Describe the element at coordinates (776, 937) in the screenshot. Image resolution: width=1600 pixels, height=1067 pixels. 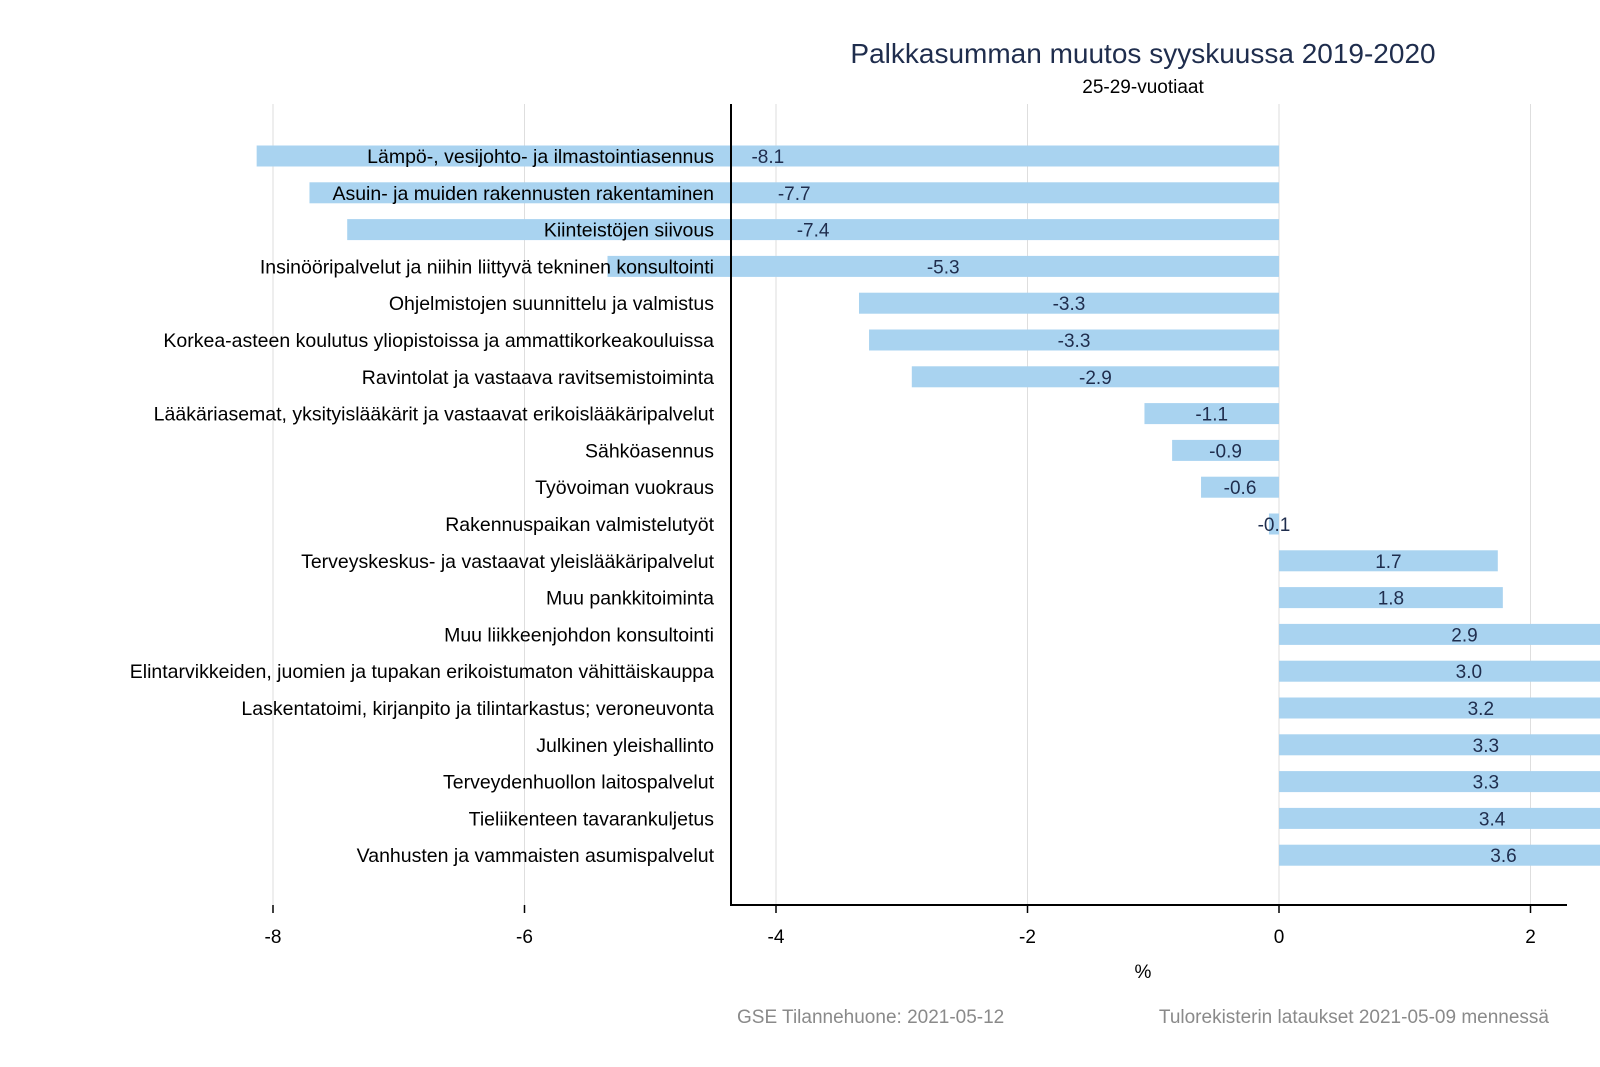
I see `x-tick-label: -4` at that location.